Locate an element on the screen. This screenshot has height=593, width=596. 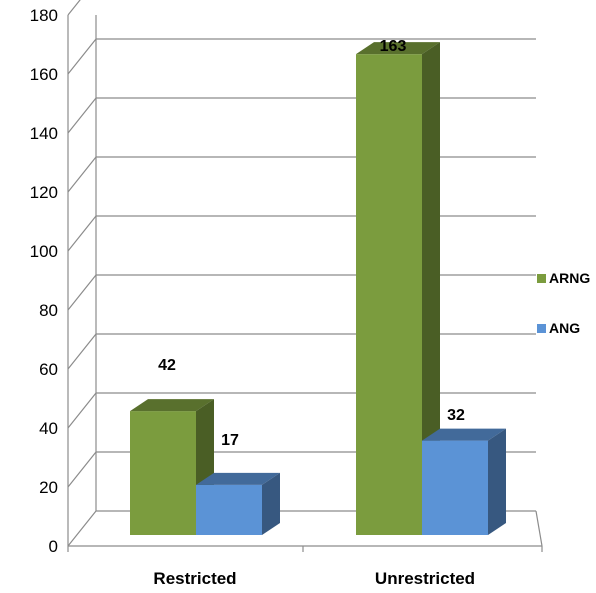
y-tick-label: 160 is located at coordinates (44, 74).